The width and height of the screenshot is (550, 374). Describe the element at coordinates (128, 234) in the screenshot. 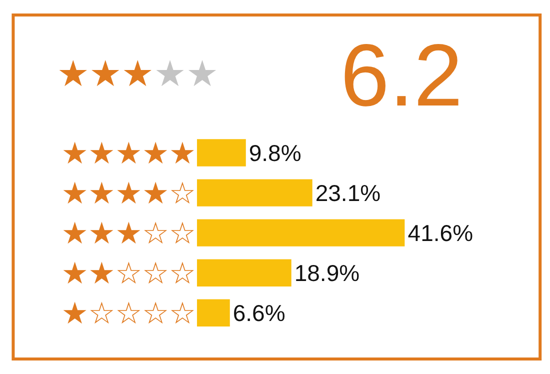

I see `y-tick-label: ★★★☆☆` at that location.